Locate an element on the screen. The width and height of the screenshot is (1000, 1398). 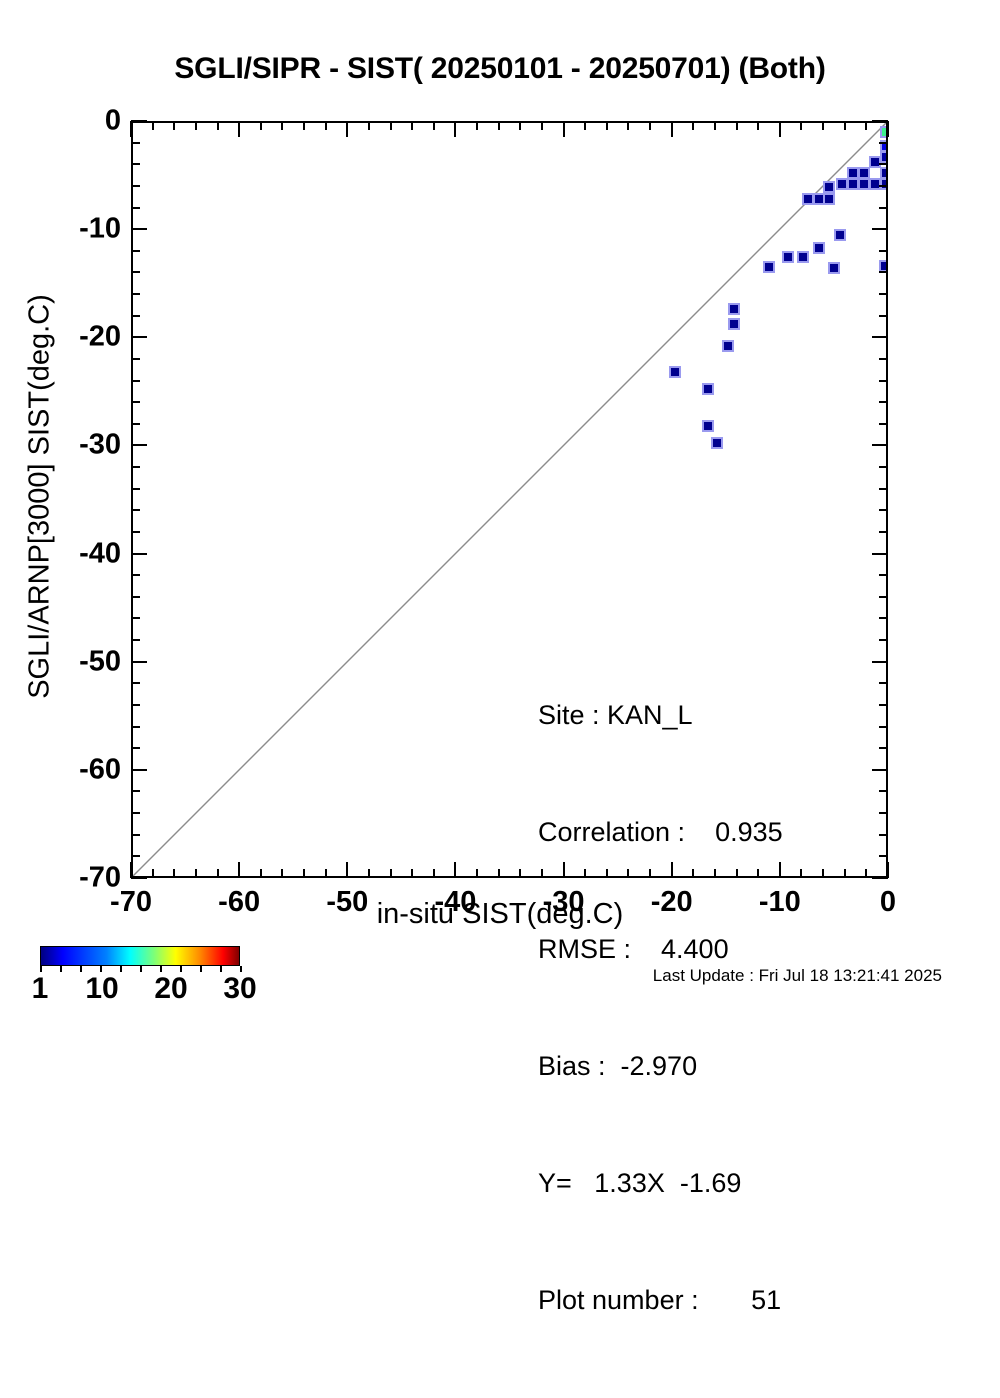
colorbar-tick-label: 10 is located at coordinates (102, 988).